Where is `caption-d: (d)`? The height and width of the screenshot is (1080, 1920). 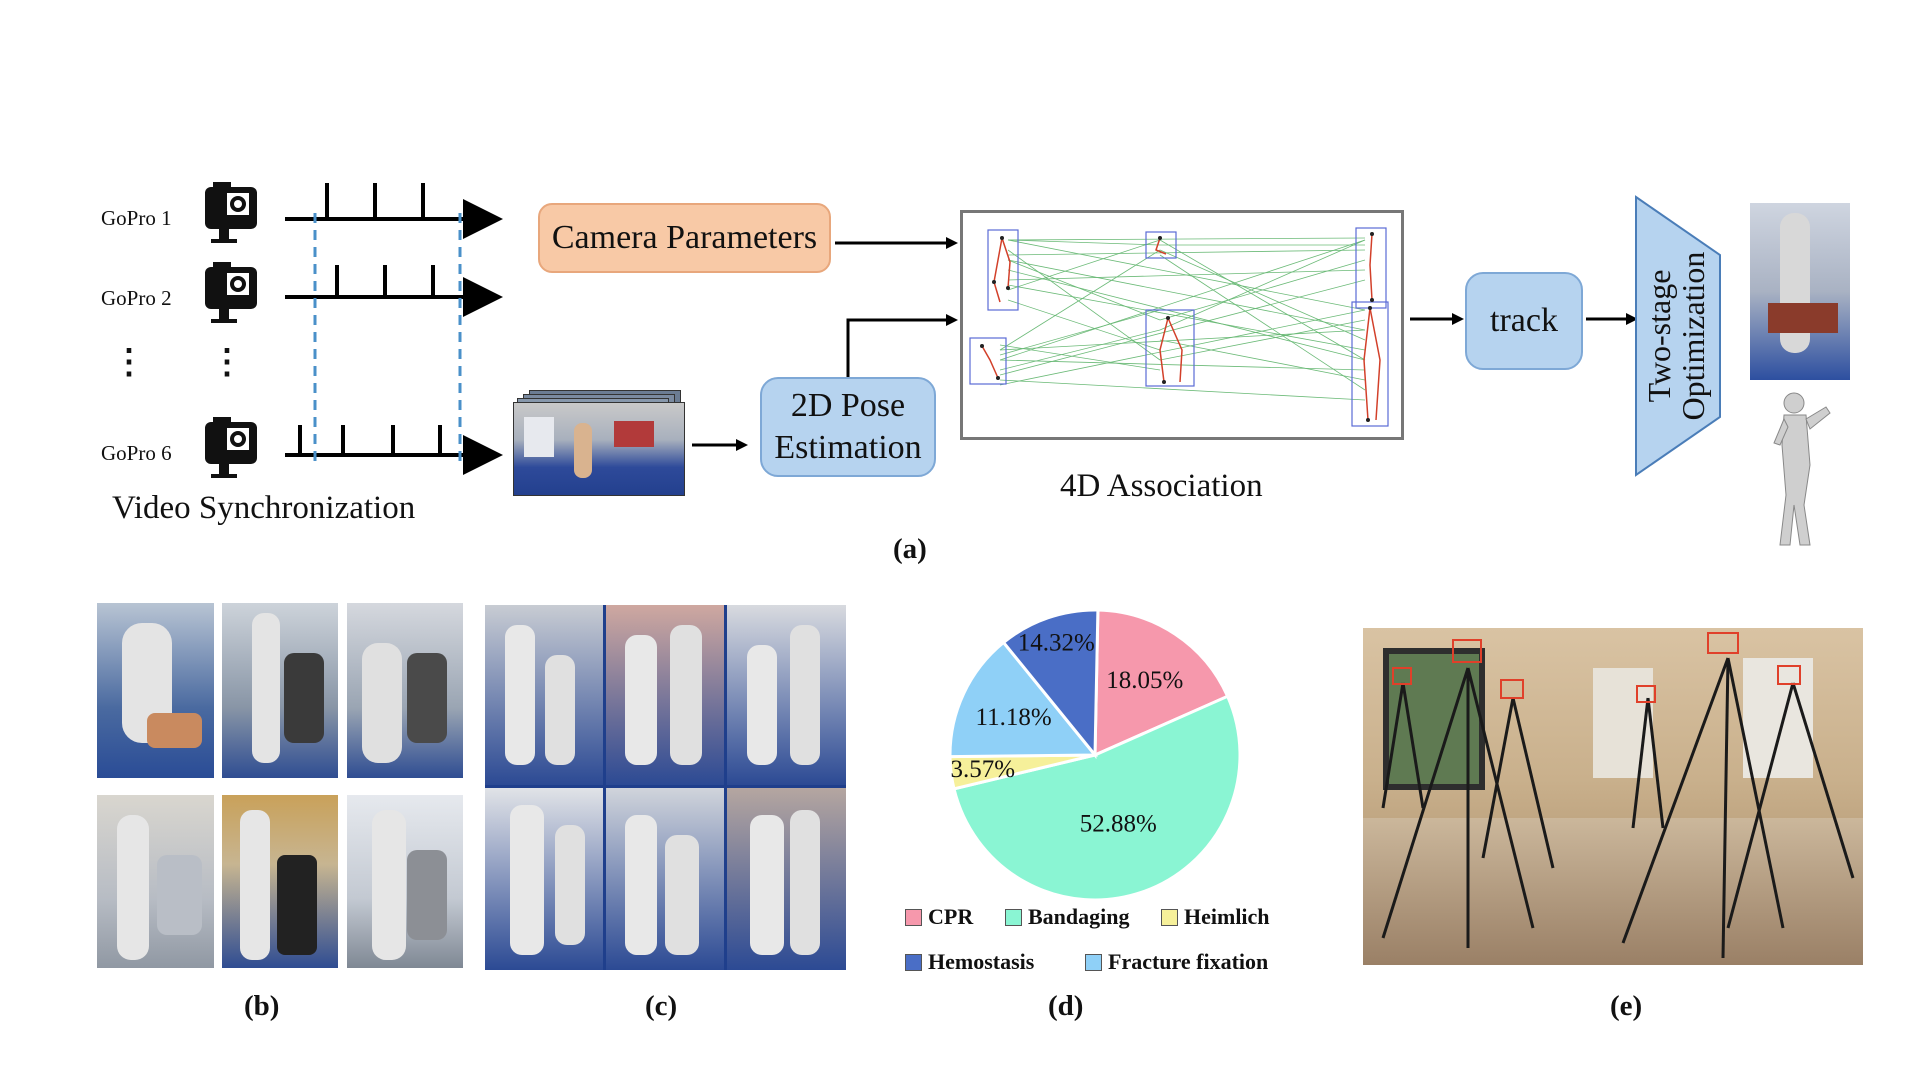 caption-d: (d) is located at coordinates (1066, 1006).